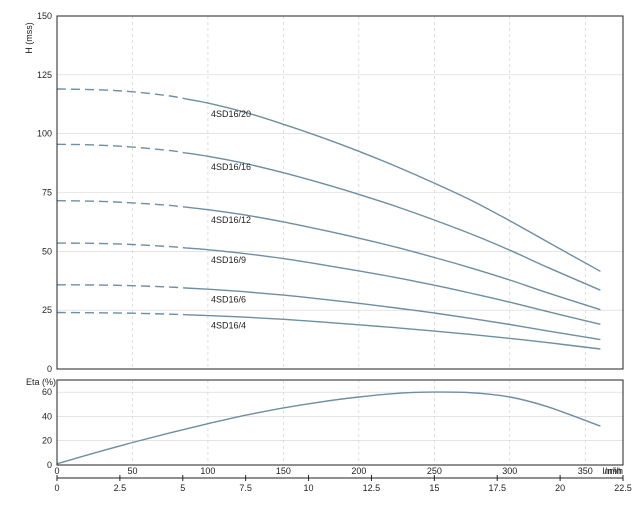 This screenshot has height=510, width=640. Describe the element at coordinates (434, 471) in the screenshot. I see `x-tick-label-lmin: 250` at that location.